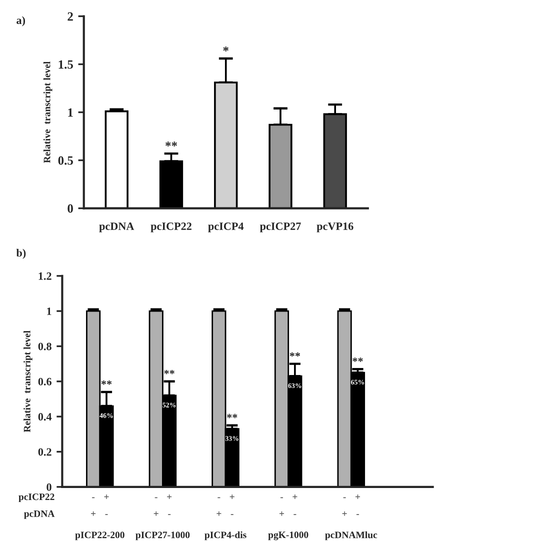  Describe the element at coordinates (226, 227) in the screenshot. I see `x-tick-label: pcICP4` at that location.